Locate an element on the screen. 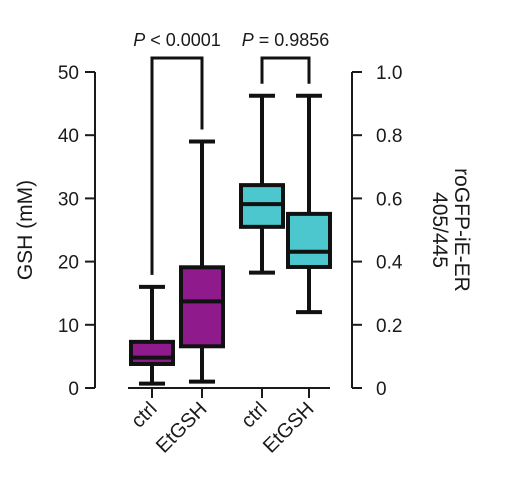 The image size is (510, 491). left-tick-label: 20 is located at coordinates (68, 263).